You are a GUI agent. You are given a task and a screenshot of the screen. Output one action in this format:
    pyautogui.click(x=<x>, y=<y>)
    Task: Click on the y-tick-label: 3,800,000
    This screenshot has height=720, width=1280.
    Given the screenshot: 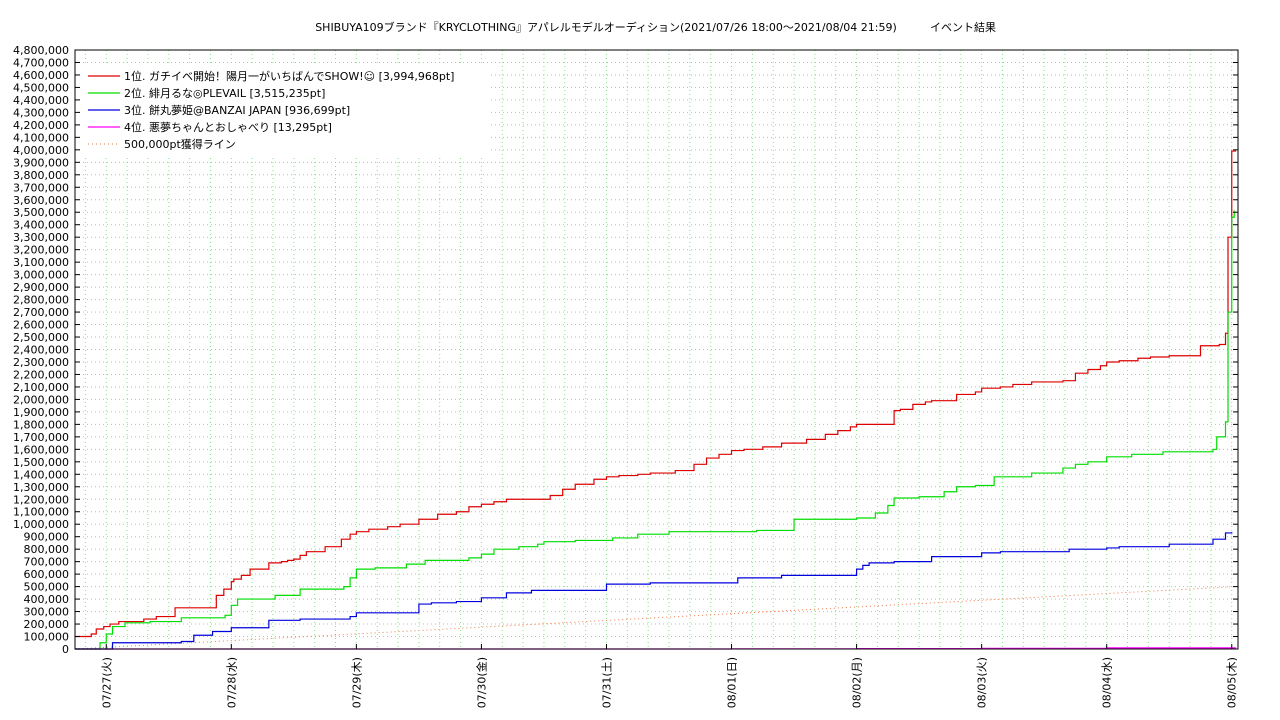 What is the action you would take?
    pyautogui.click(x=41, y=175)
    